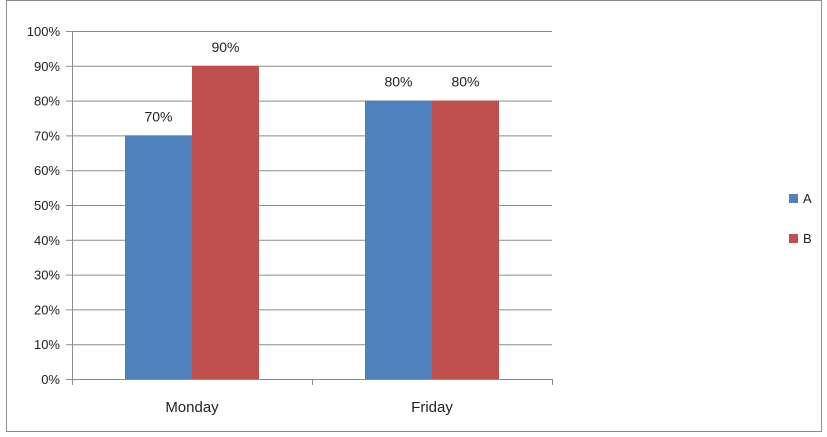 This screenshot has width=827, height=437. What do you see at coordinates (47, 309) in the screenshot?
I see `y-tick-label: 20%` at bounding box center [47, 309].